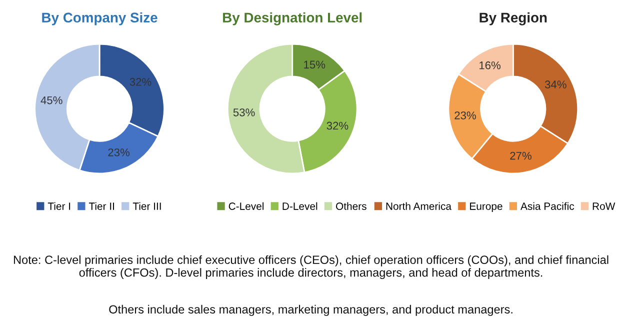 The width and height of the screenshot is (622, 320). I want to click on legend-label: Others, so click(351, 206).